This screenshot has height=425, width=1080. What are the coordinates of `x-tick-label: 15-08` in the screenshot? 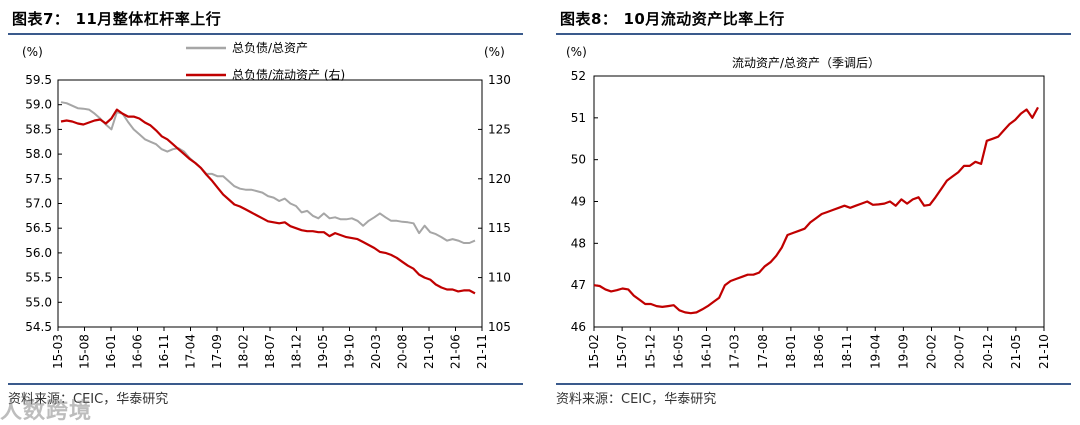 It's located at (85, 351).